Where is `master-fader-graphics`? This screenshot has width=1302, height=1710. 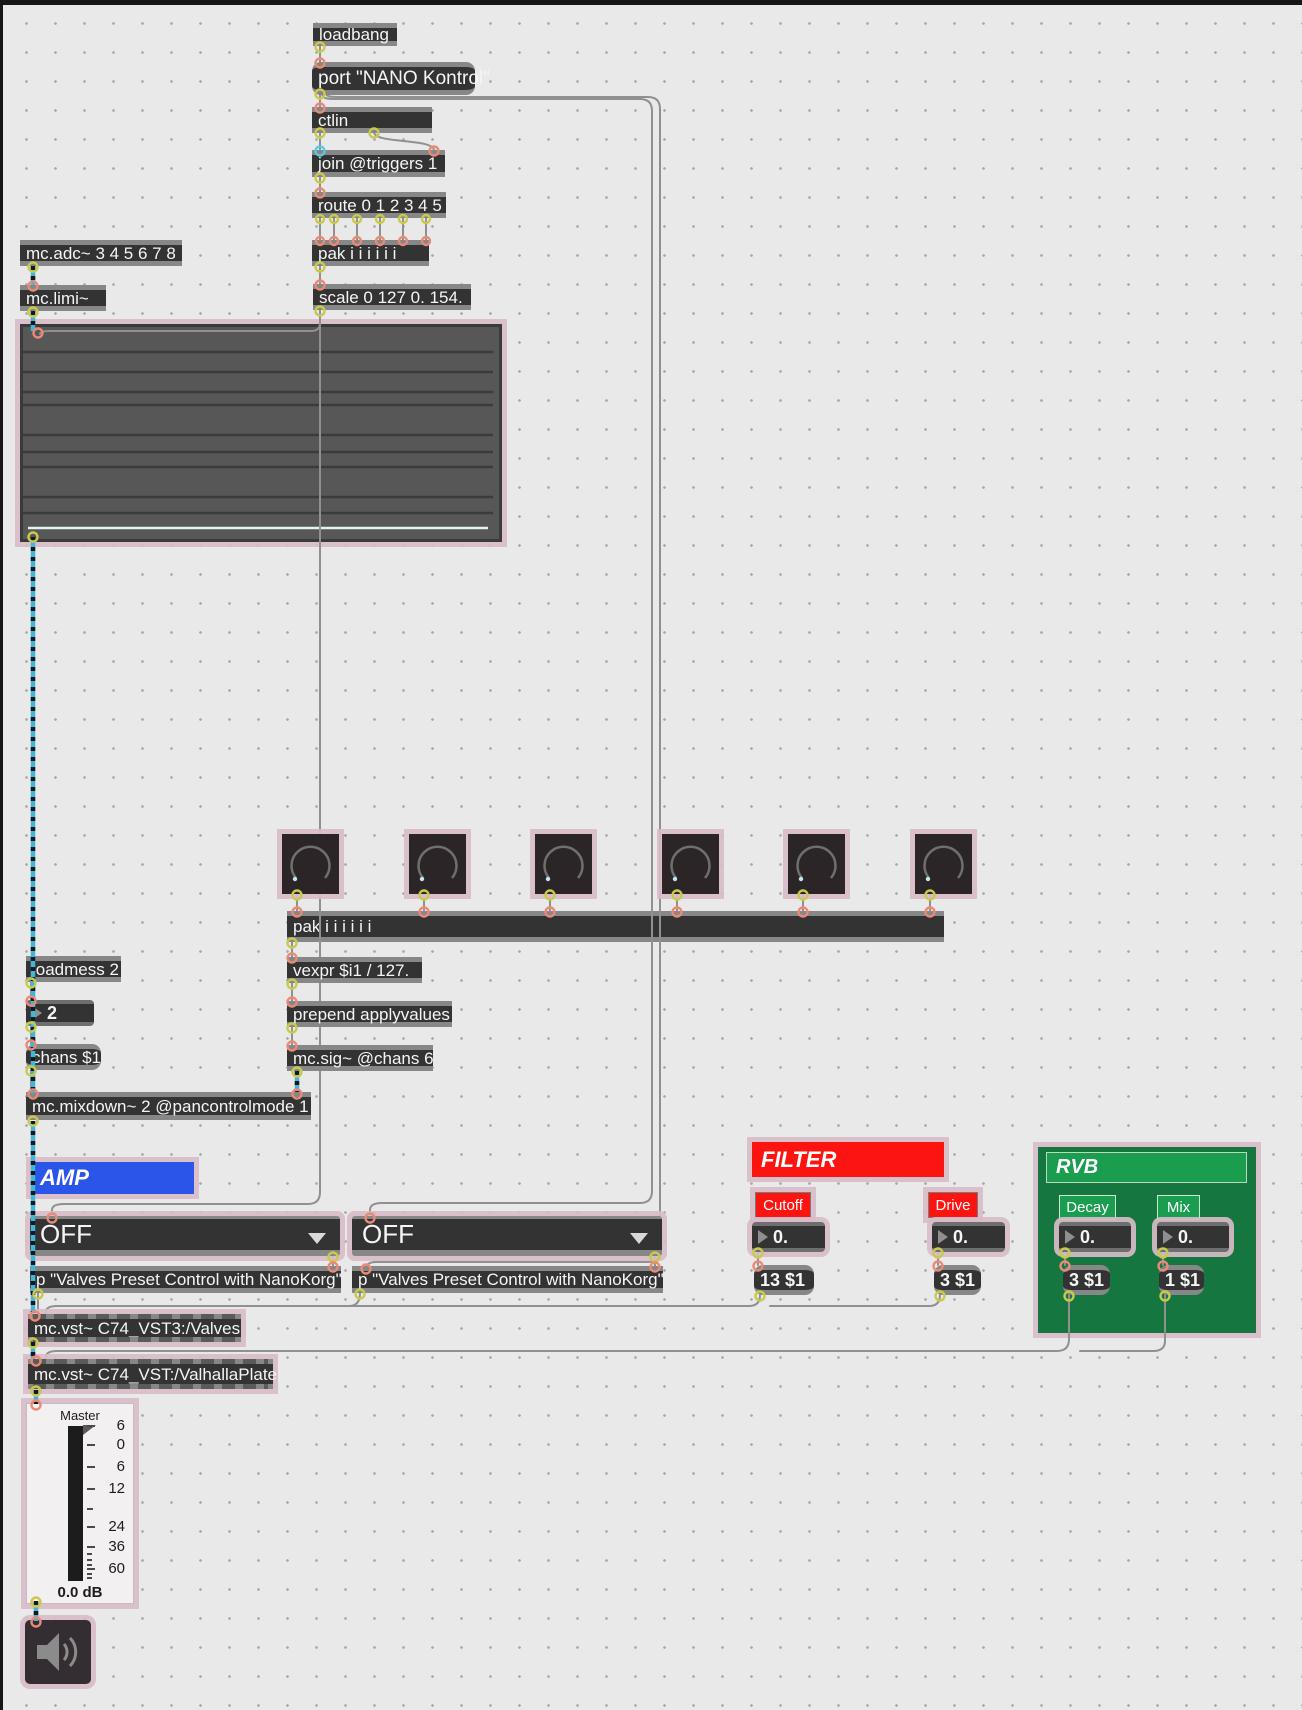
master-fader-graphics is located at coordinates (82, 1503).